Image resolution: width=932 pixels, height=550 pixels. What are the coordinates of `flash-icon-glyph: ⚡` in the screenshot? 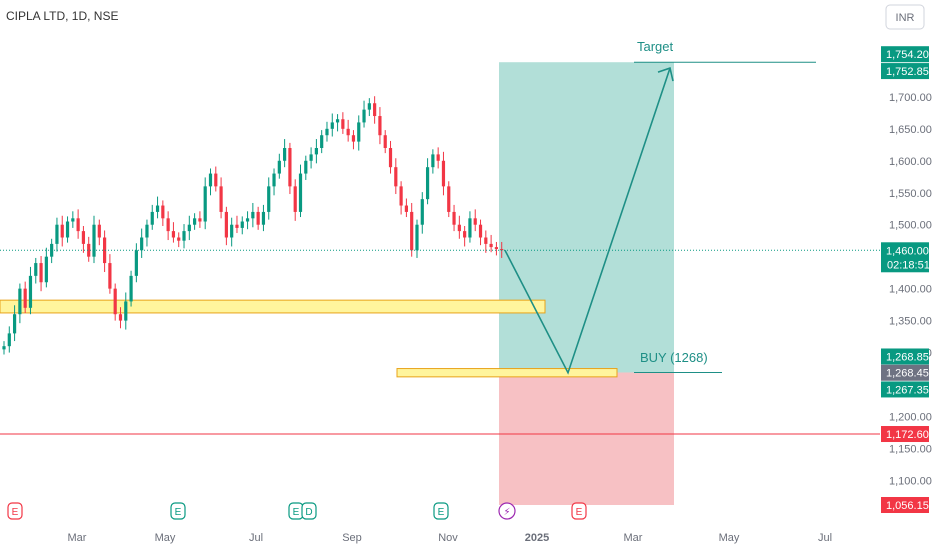 It's located at (506, 512).